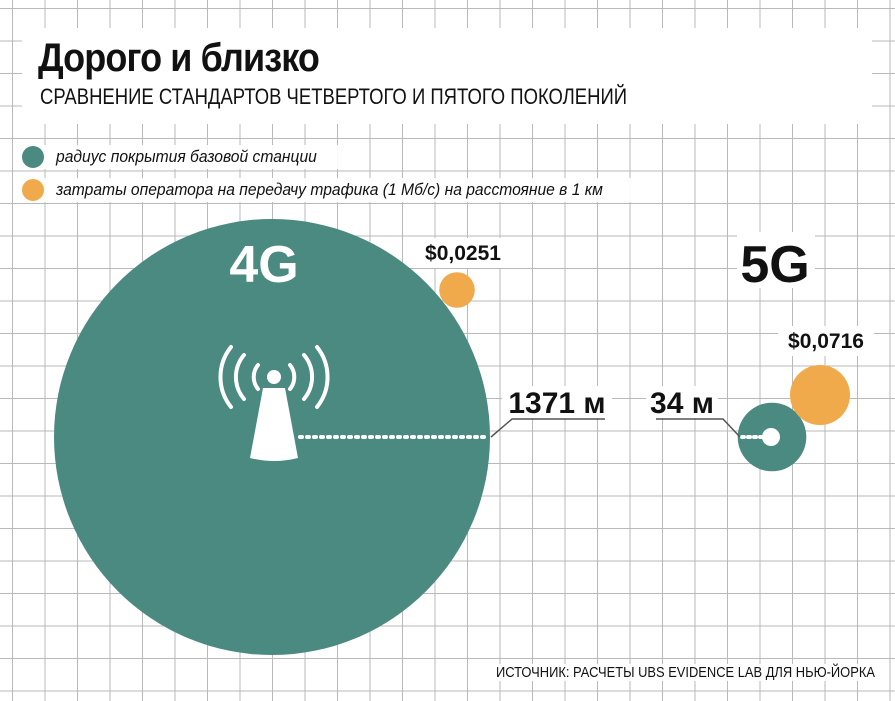  I want to click on label-bg-4g-cost, so click(463, 253).